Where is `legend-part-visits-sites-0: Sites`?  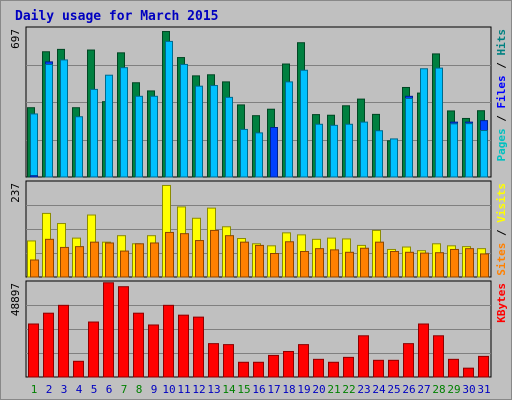
legend-part-visits-sites-0: Sites is located at coordinates (501, 259).